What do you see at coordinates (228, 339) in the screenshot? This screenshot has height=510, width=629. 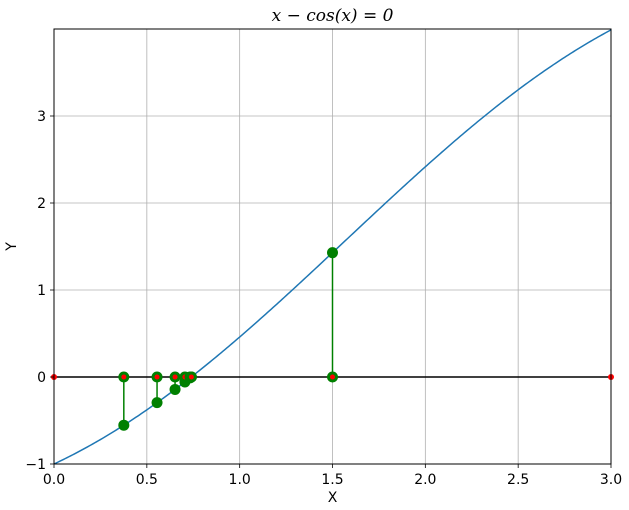 I see `iterations-layer` at bounding box center [228, 339].